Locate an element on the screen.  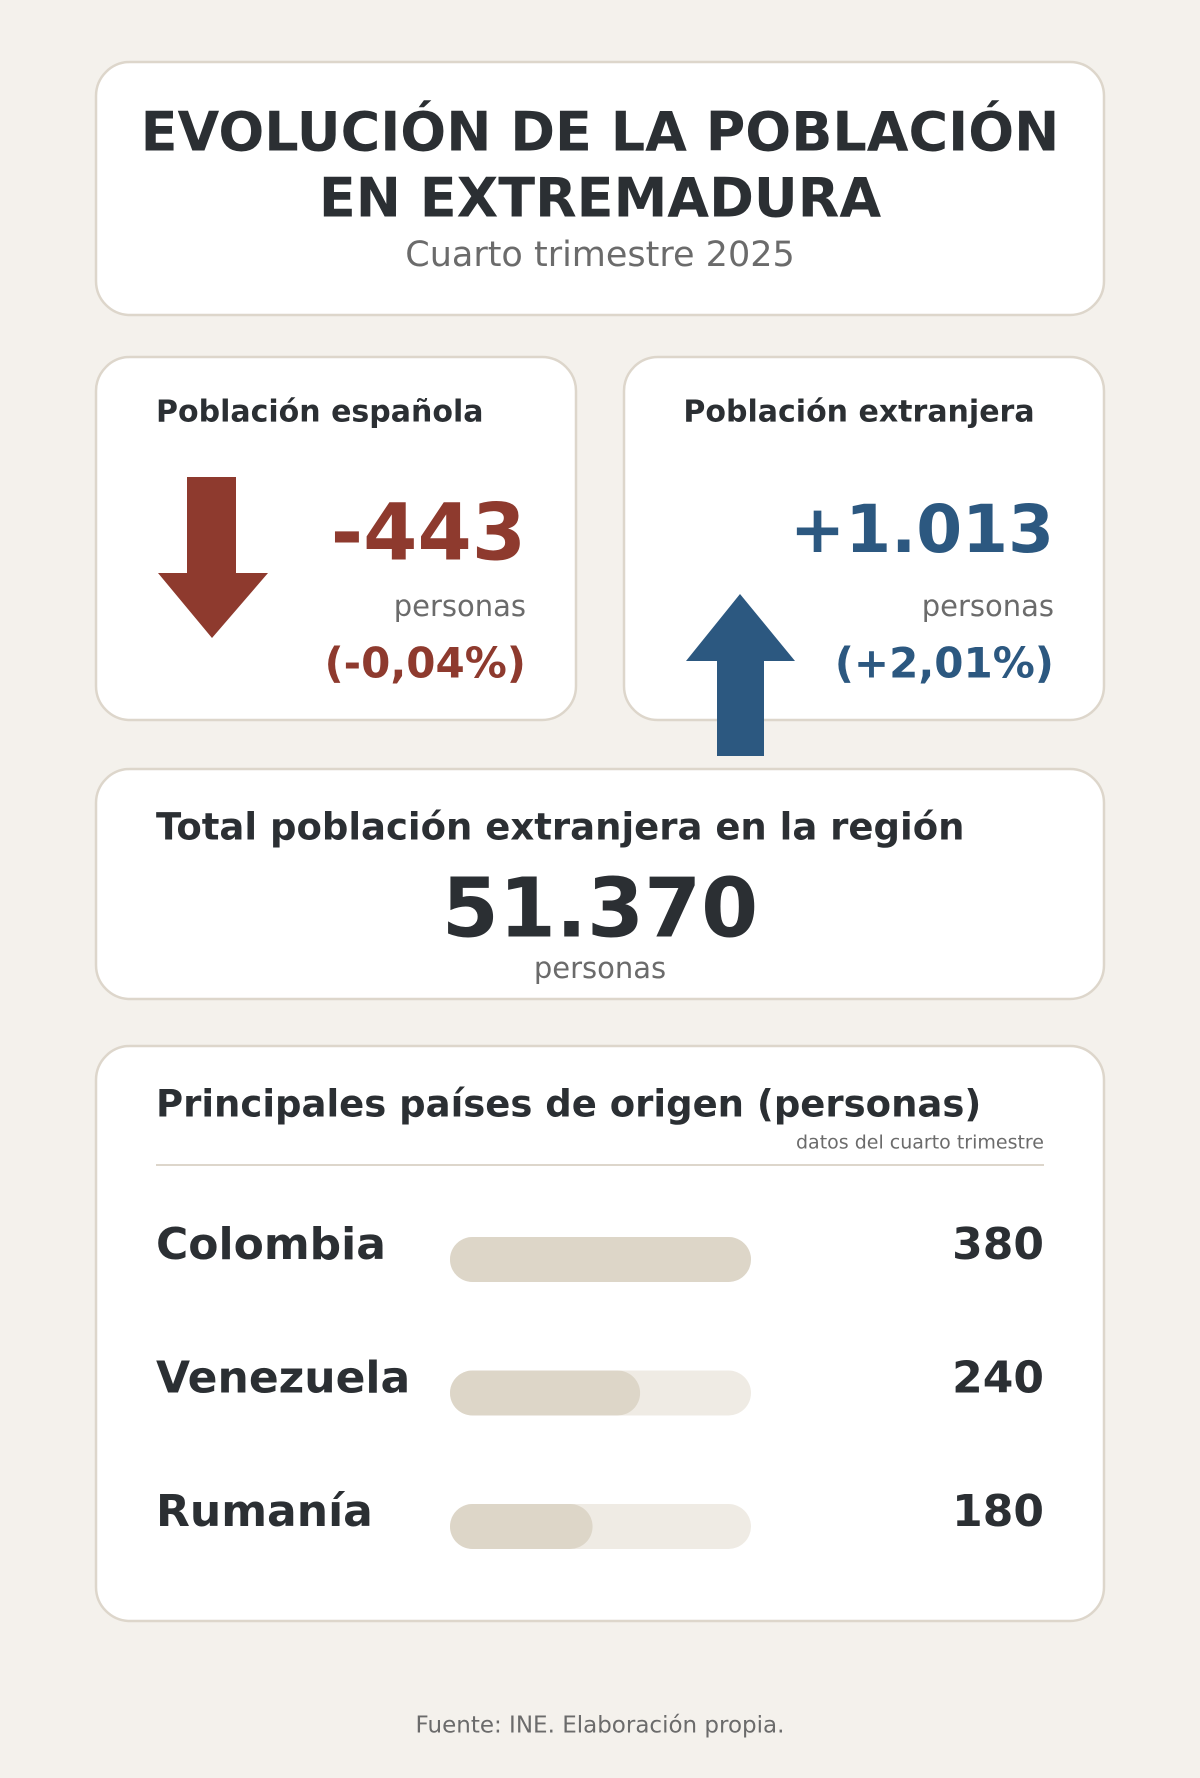
card-title: Población extranjera is located at coordinates (858, 412).